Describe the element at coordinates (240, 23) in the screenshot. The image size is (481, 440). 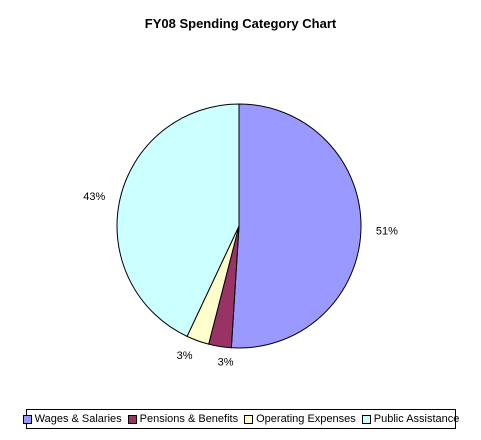
I see `chart-title: FY08 Spending Category Chart` at that location.